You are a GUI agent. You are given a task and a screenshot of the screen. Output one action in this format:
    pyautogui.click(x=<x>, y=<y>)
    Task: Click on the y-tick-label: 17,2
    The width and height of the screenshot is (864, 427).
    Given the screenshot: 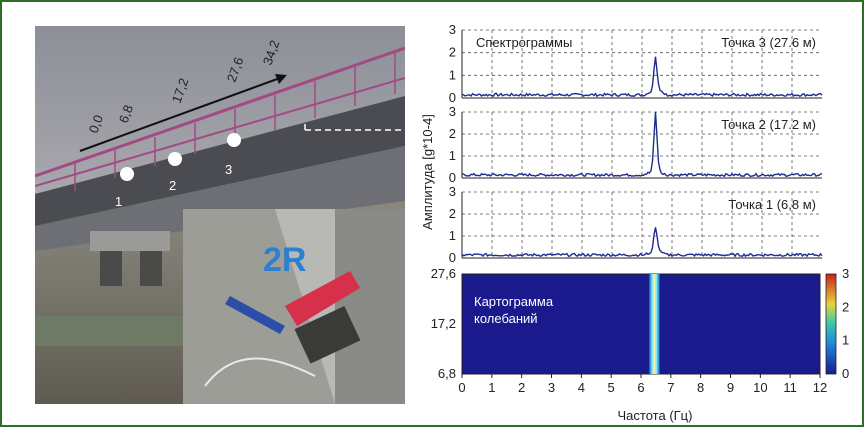 What is the action you would take?
    pyautogui.click(x=443, y=323)
    